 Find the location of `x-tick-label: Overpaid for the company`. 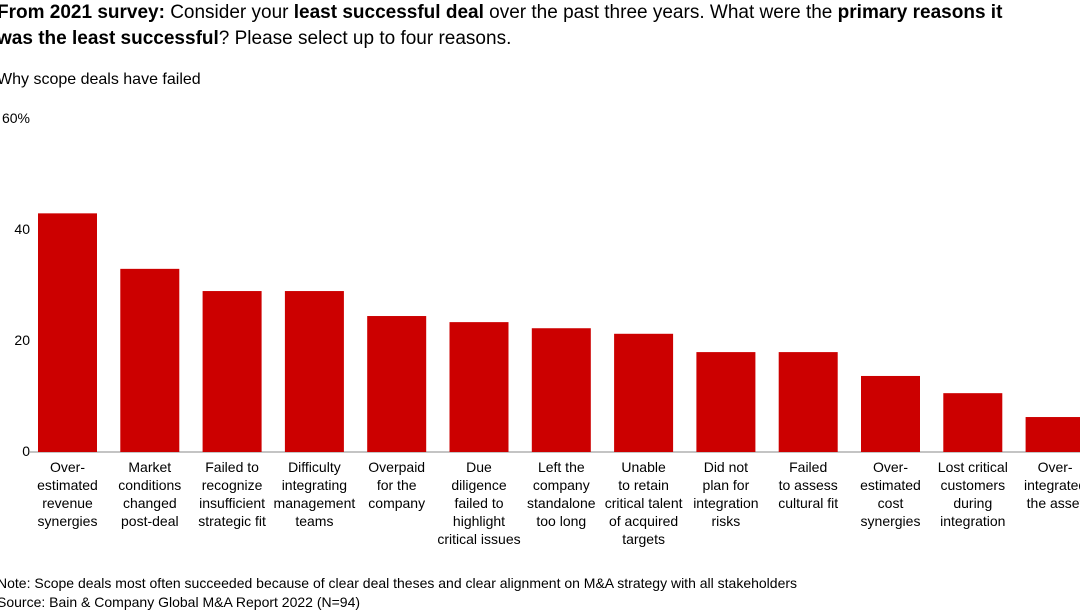

x-tick-label: Overpaid for the company is located at coordinates (397, 485).